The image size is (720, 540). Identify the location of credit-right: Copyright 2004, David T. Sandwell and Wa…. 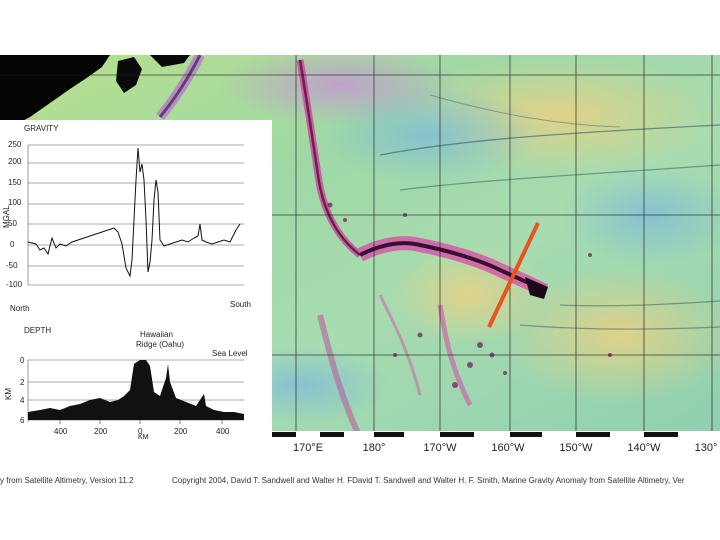
(428, 480).